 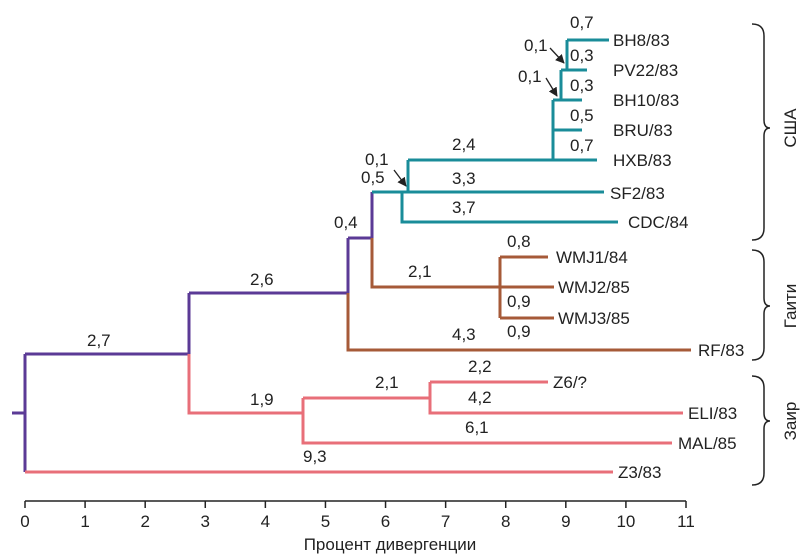 I want to click on x-tick-label-0: 0, so click(x=24, y=521).